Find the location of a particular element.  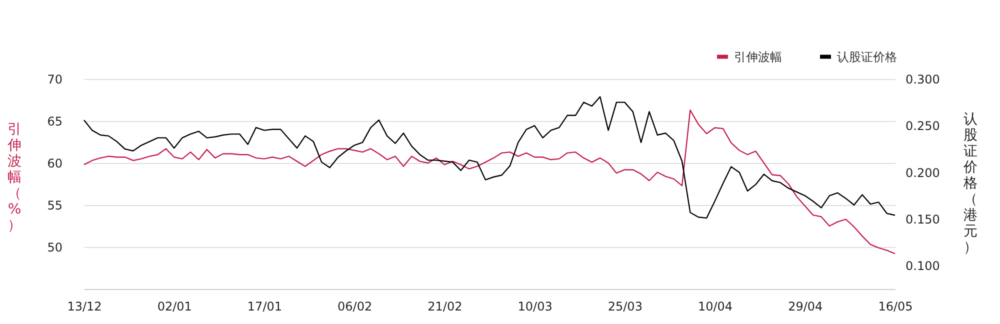

x-tick-label: 10/04 is located at coordinates (715, 307).